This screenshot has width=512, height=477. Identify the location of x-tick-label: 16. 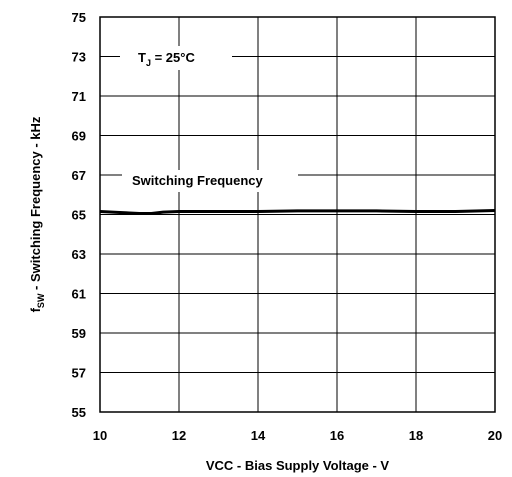
(337, 435).